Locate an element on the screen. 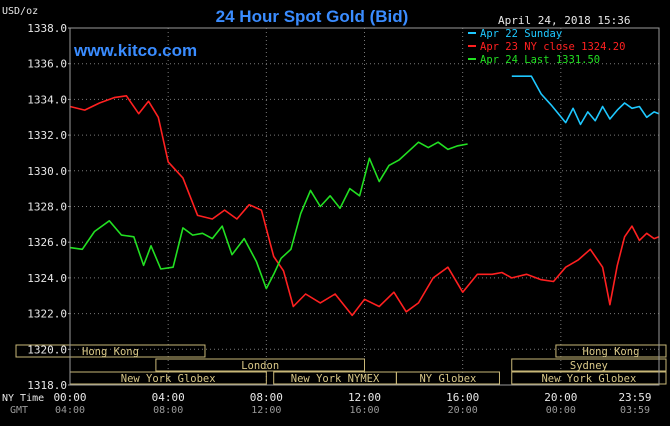 This screenshot has width=670, height=426. legend-entry: Apr 22 Sunday is located at coordinates (521, 34).